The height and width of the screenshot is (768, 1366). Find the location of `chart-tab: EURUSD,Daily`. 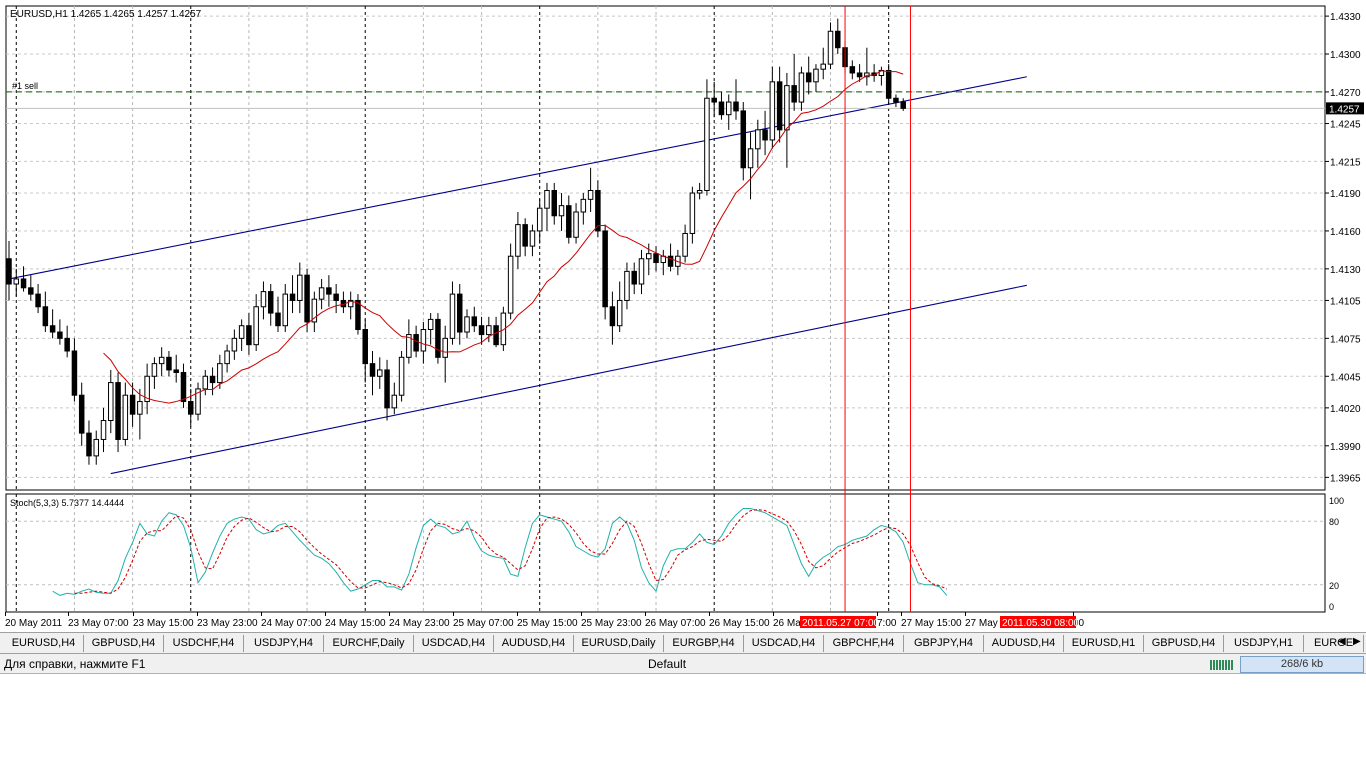

chart-tab: EURUSD,Daily is located at coordinates (619, 643).